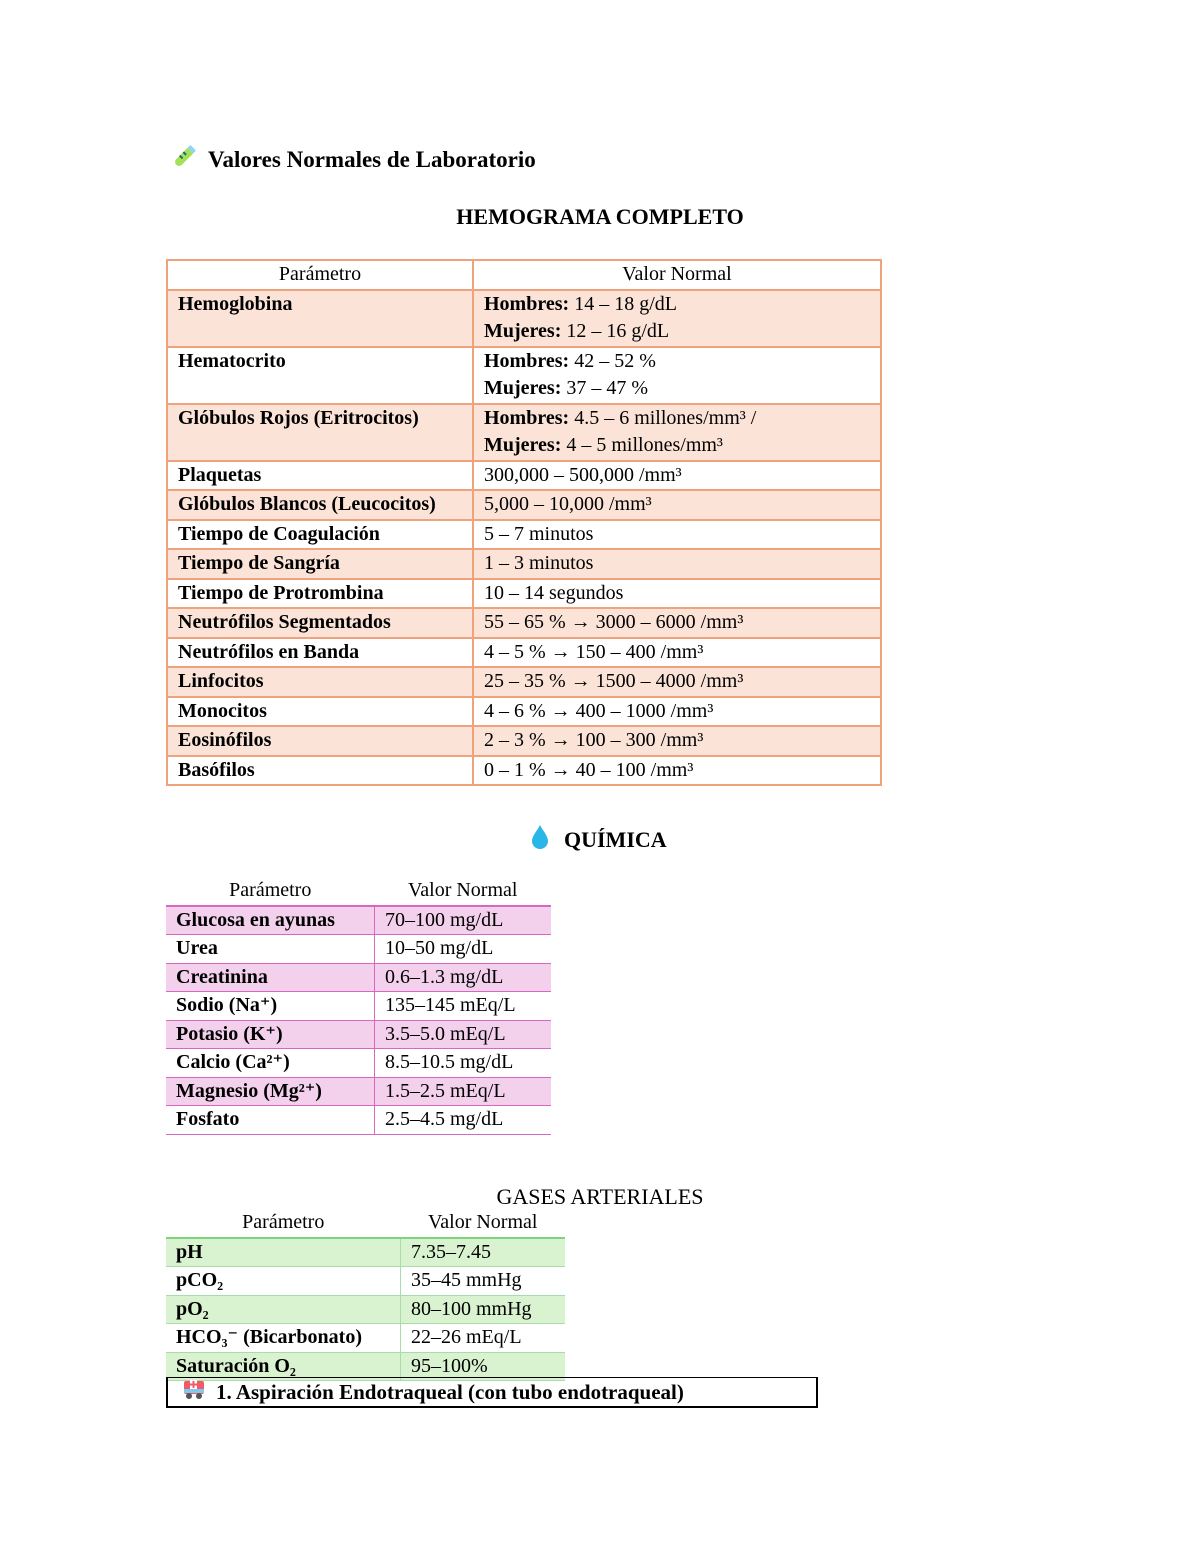 The image size is (1200, 1553). I want to click on parameter-cell: Fosfato, so click(270, 1120).